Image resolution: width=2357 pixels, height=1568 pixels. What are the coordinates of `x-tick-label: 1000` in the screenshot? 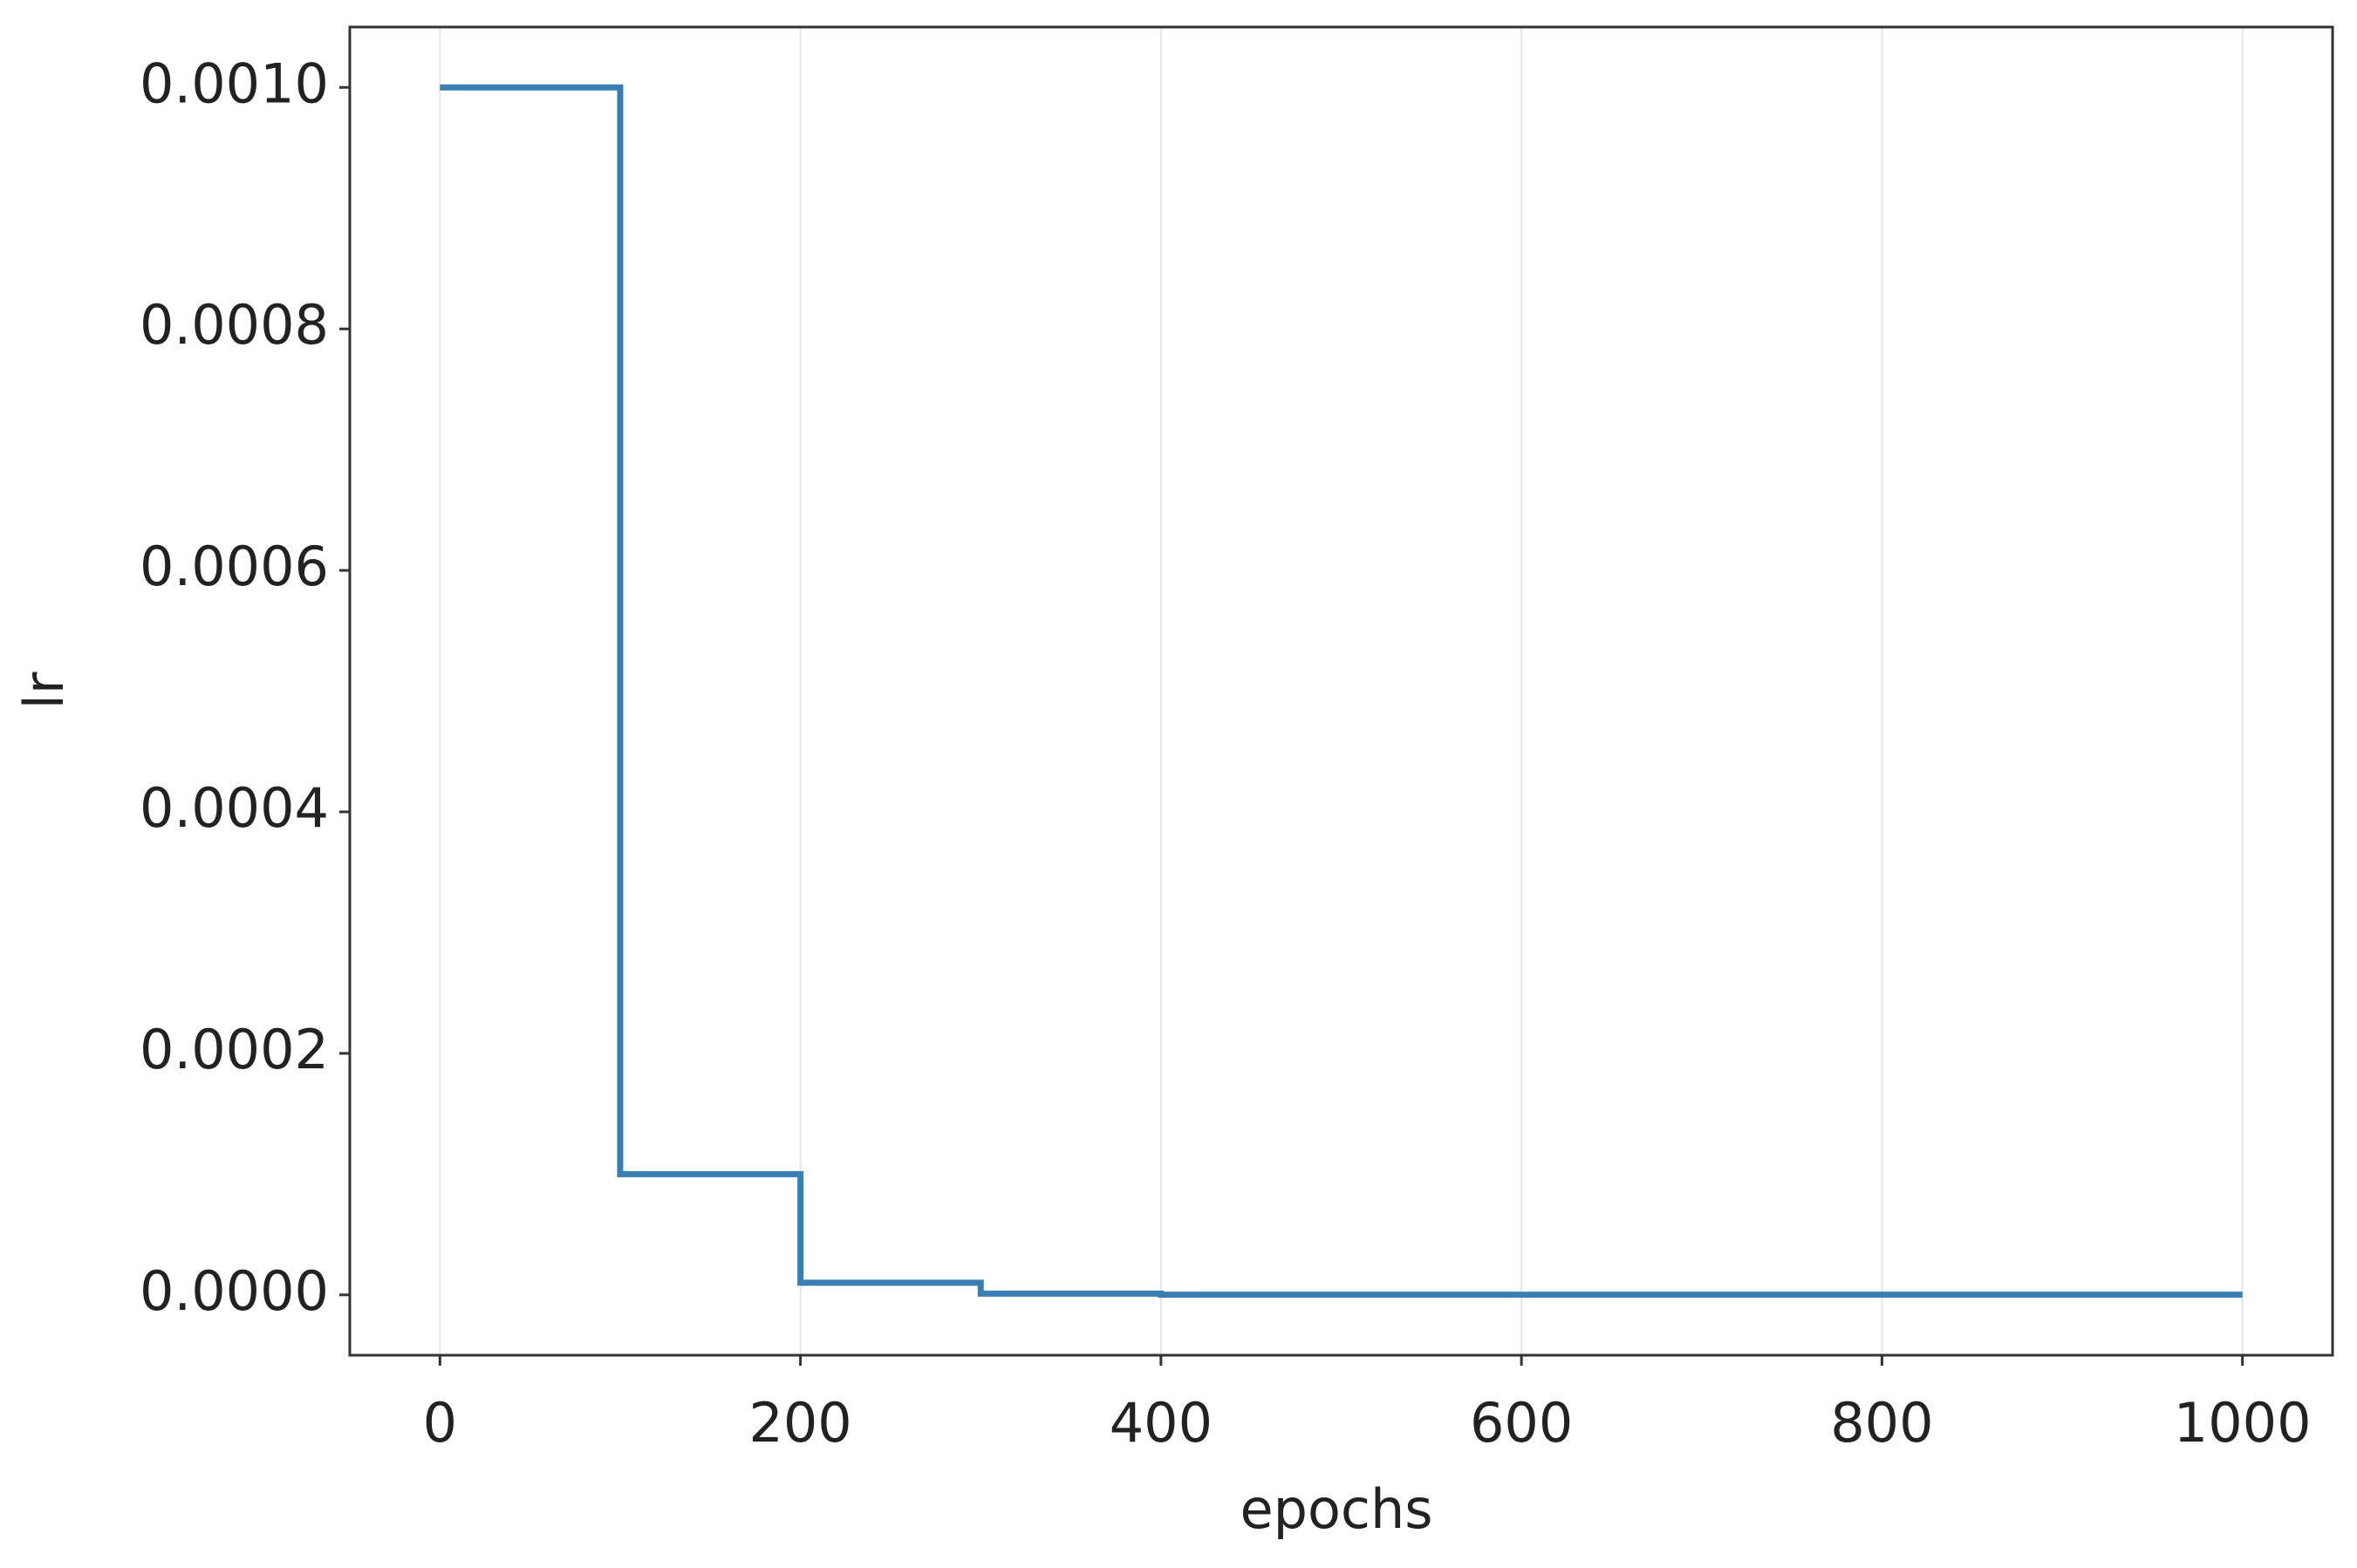 It's located at (2243, 1423).